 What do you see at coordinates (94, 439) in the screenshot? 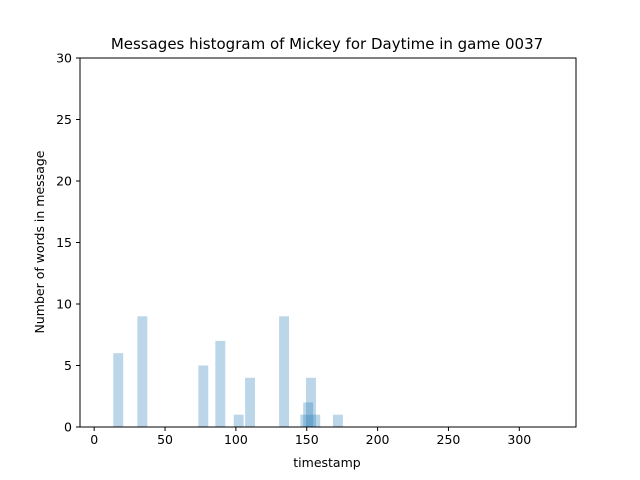
I see `x-tick-label: 0` at bounding box center [94, 439].